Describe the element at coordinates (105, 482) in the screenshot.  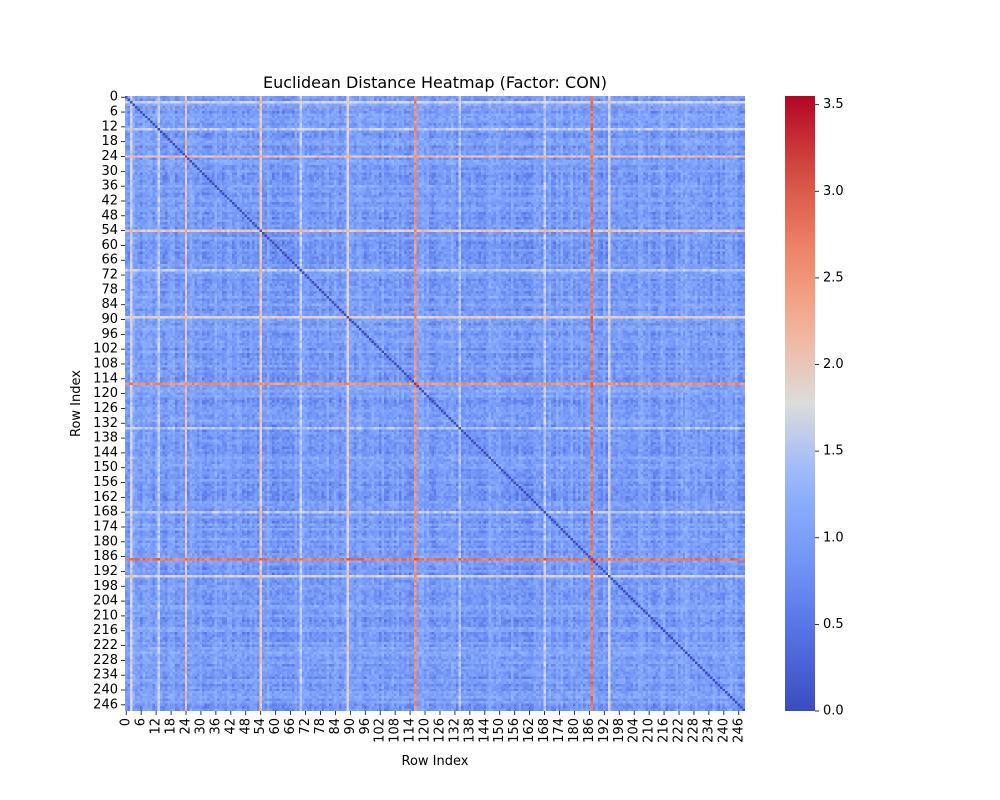
I see `y-tick-label: 156` at that location.